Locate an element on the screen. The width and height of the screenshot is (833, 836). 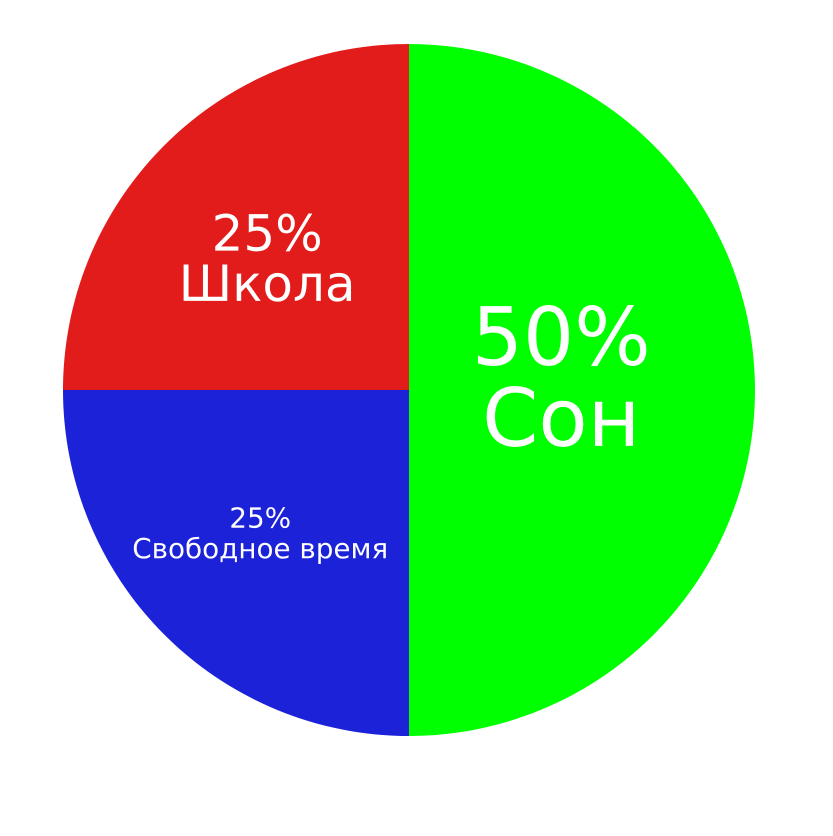
slice-label: Свободное время is located at coordinates (260, 550).